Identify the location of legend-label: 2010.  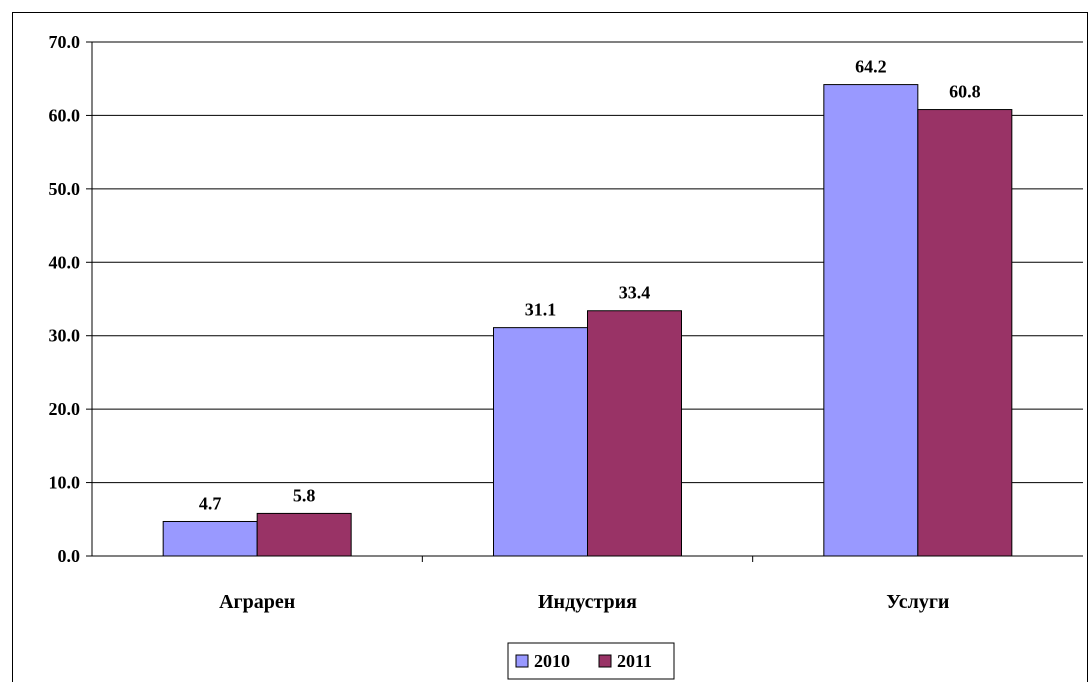
(552, 661).